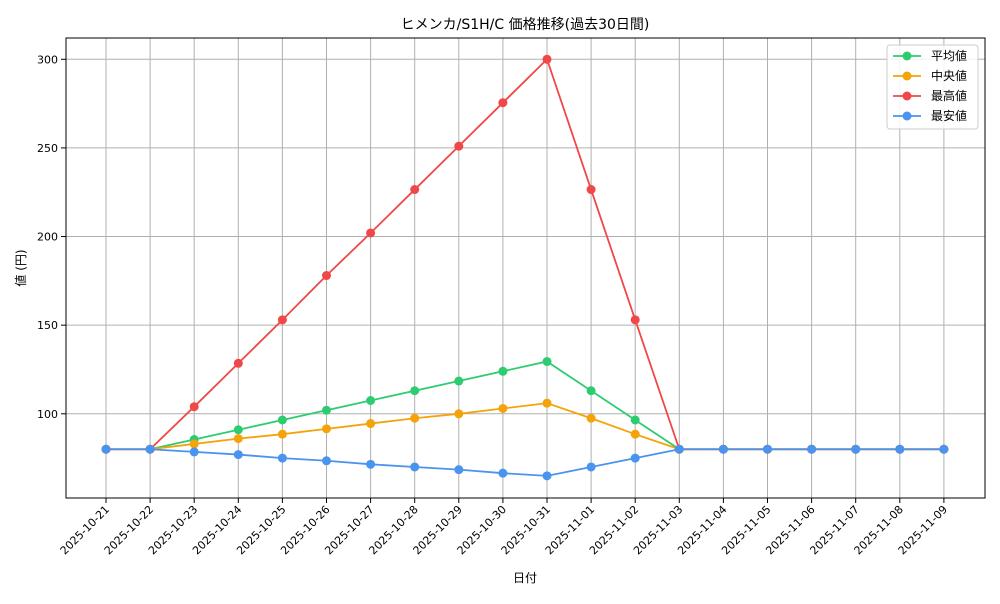 This screenshot has height=604, width=1000. Describe the element at coordinates (930, 55) in the screenshot. I see `legend-item: 平均値` at that location.